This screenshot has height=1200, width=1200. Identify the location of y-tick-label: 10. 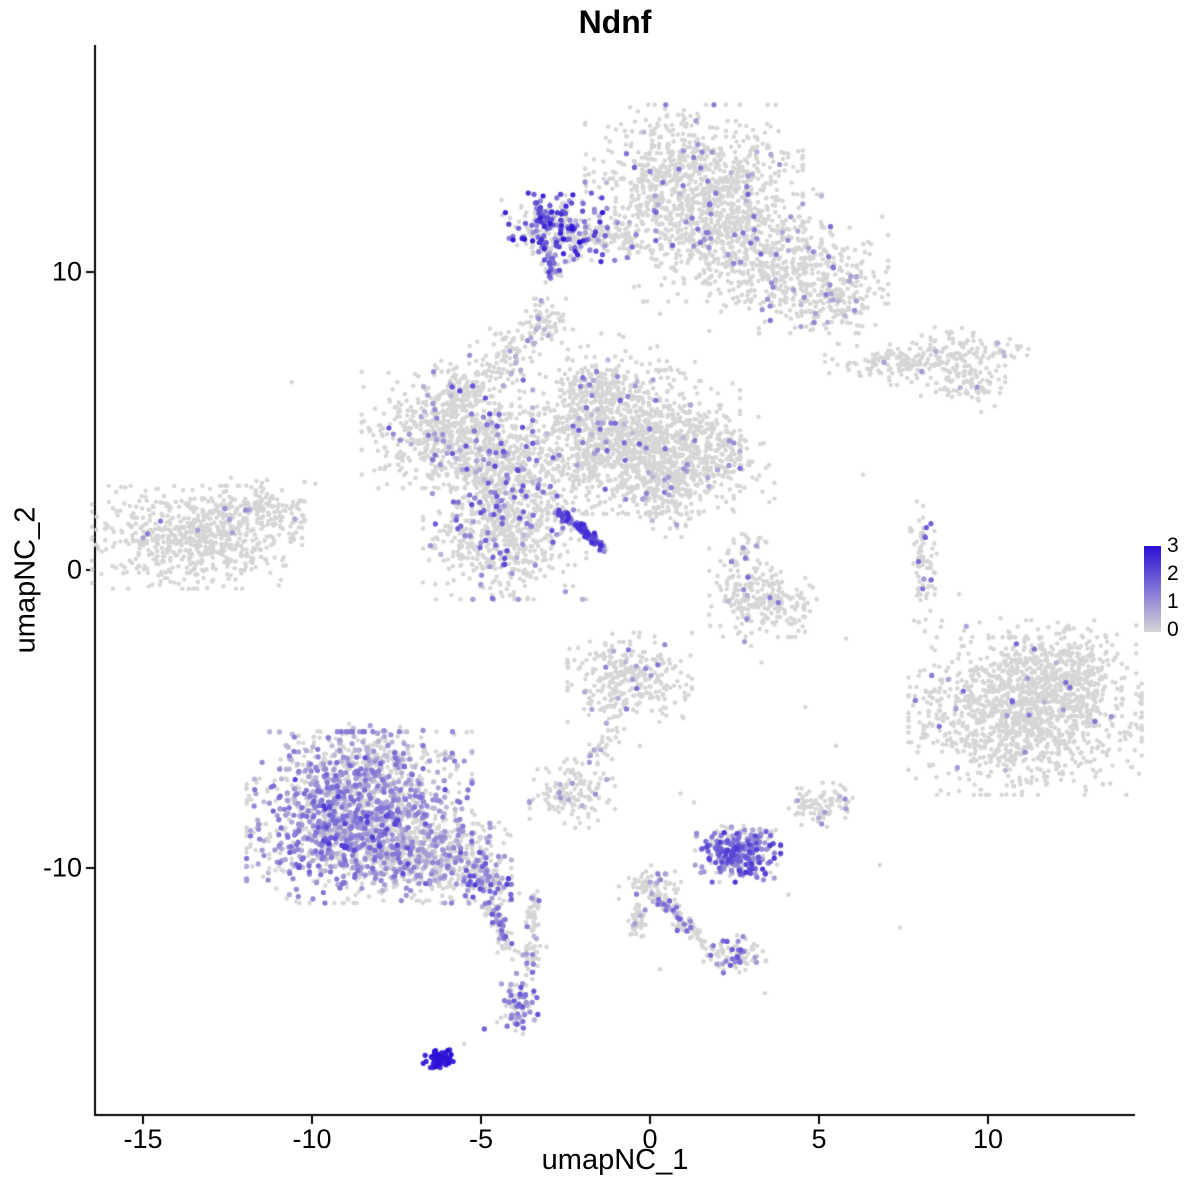
(66, 271).